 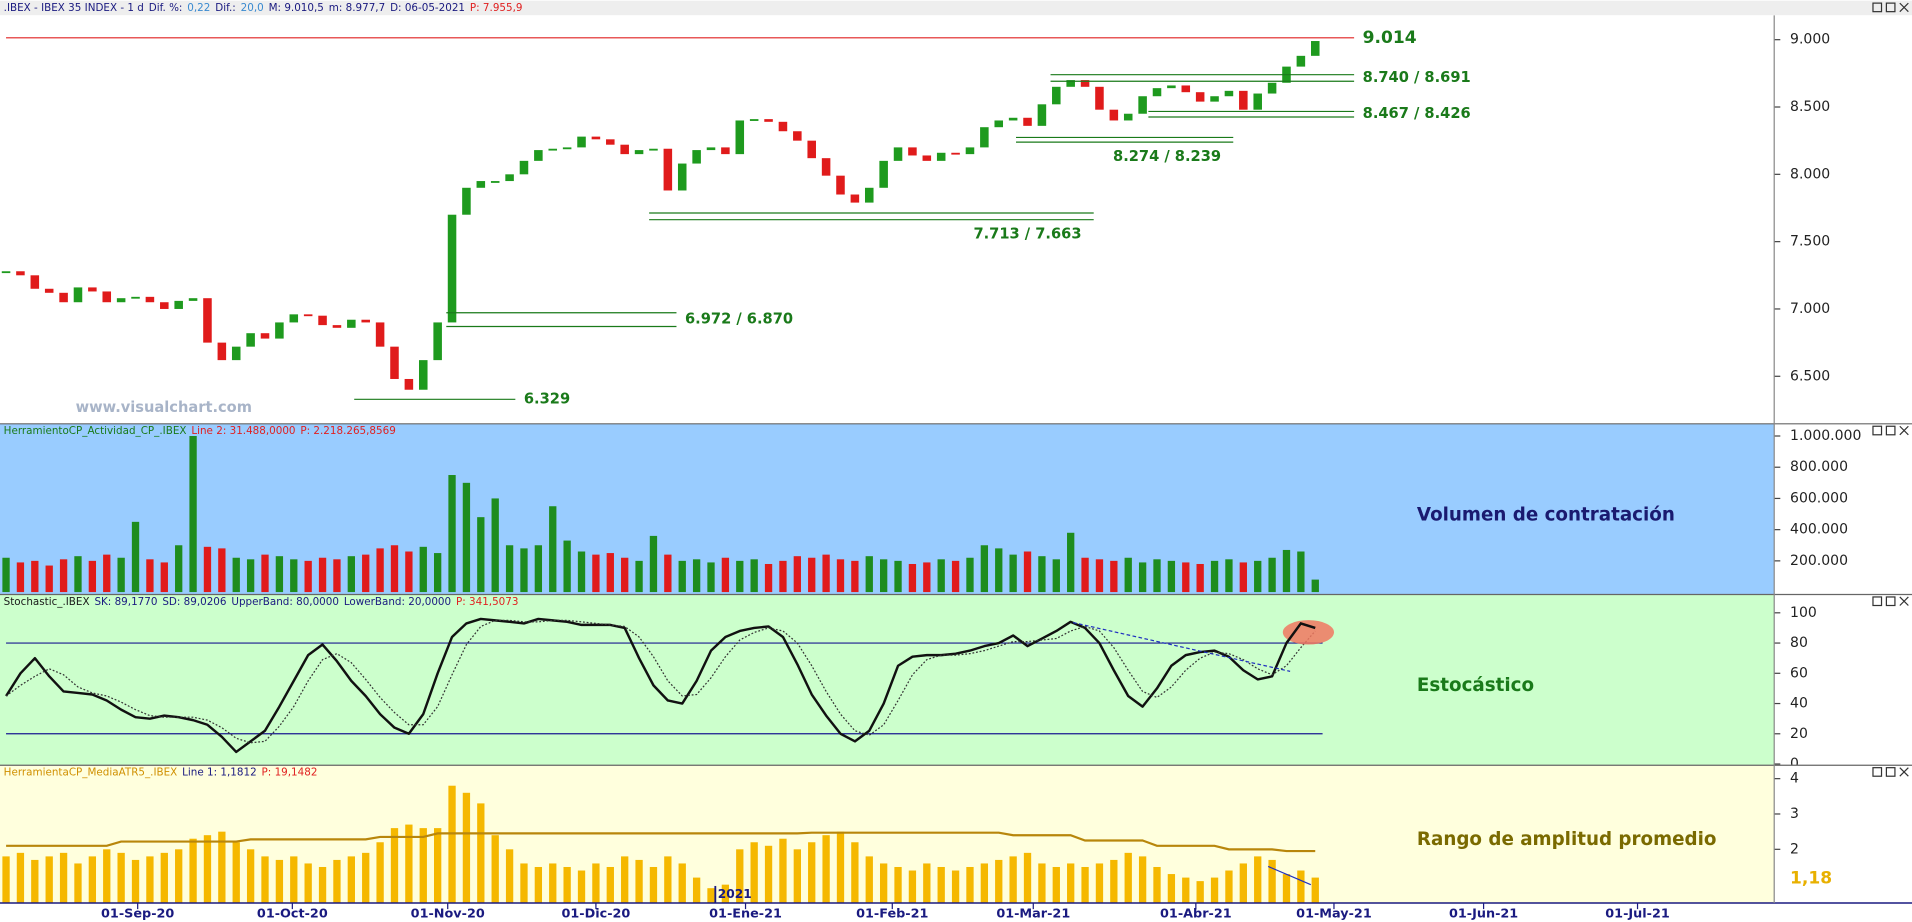 I want to click on x-tick-label: 01-Dic-20, so click(x=595, y=914).